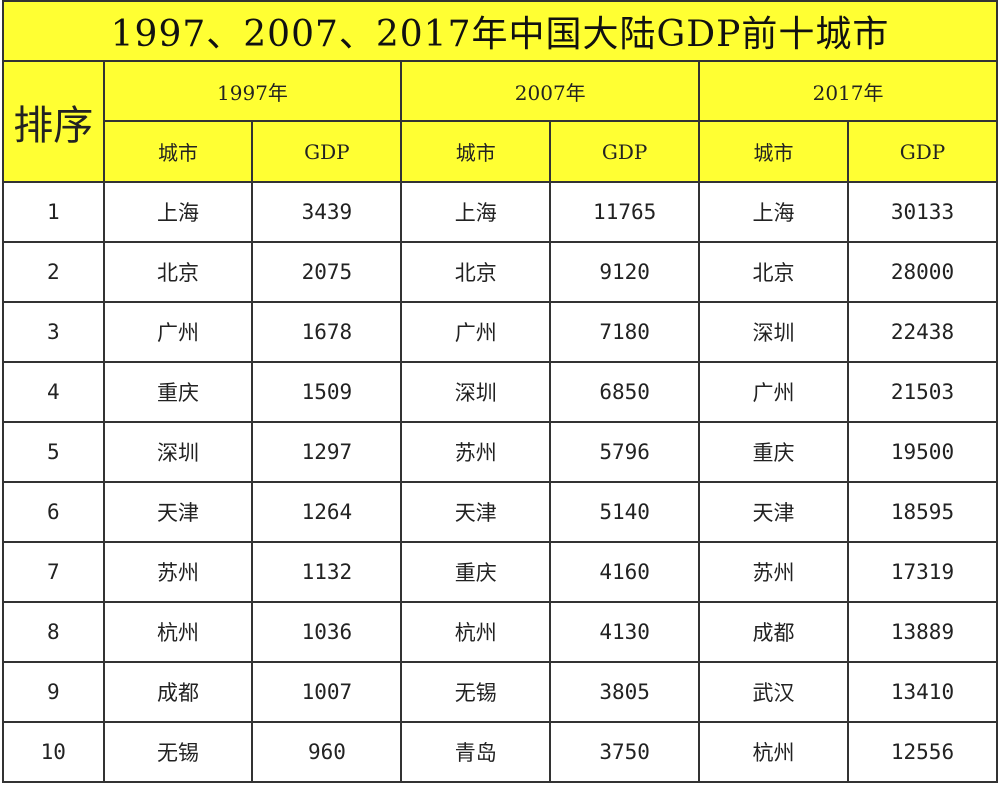 Image resolution: width=1000 pixels, height=797 pixels. What do you see at coordinates (327, 692) in the screenshot?
I see `gdp-cell-1997: 1007` at bounding box center [327, 692].